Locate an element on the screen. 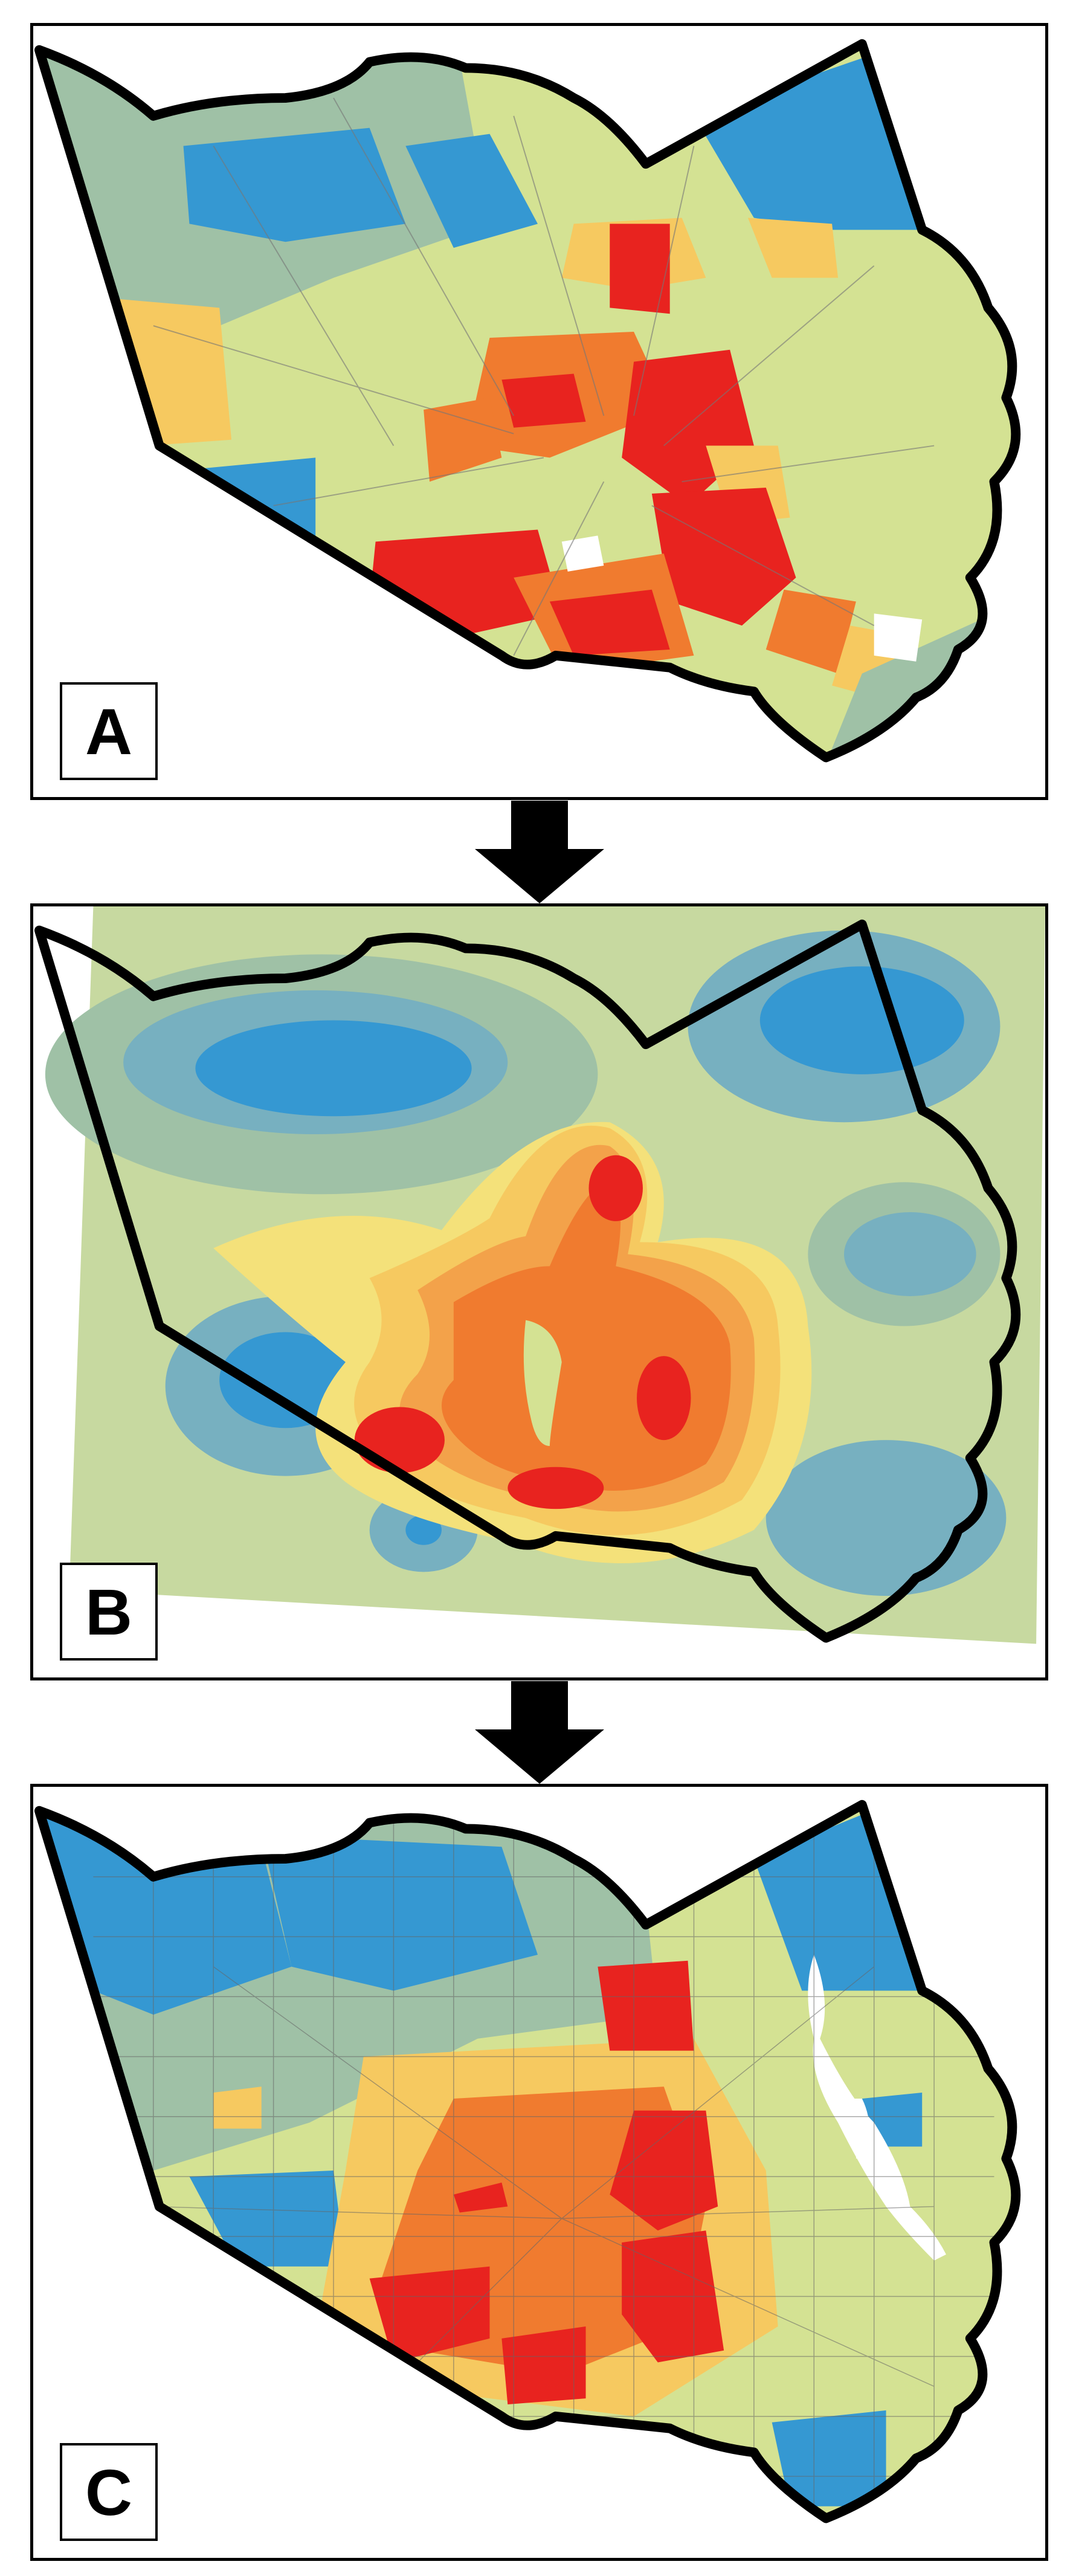 The height and width of the screenshot is (2576, 1073). region-orange-west is located at coordinates (463, 440).